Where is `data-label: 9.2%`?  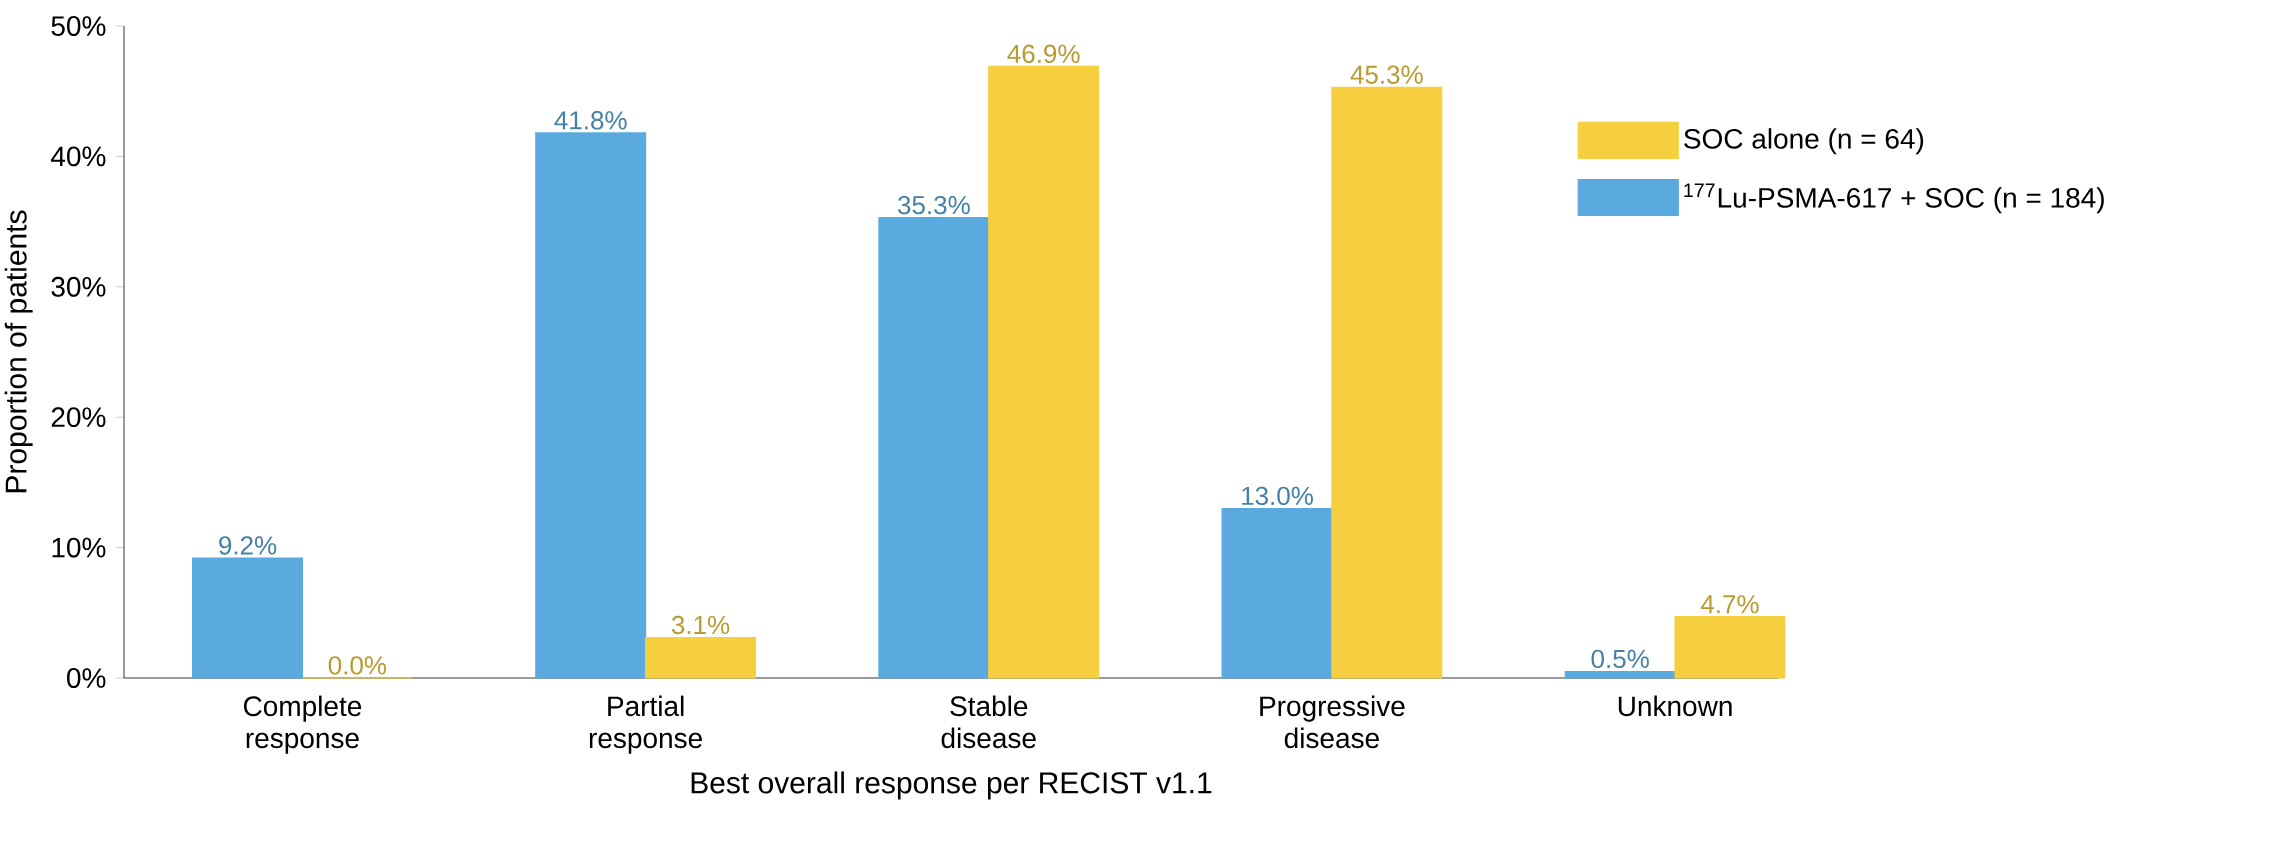
data-label: 9.2% is located at coordinates (248, 545).